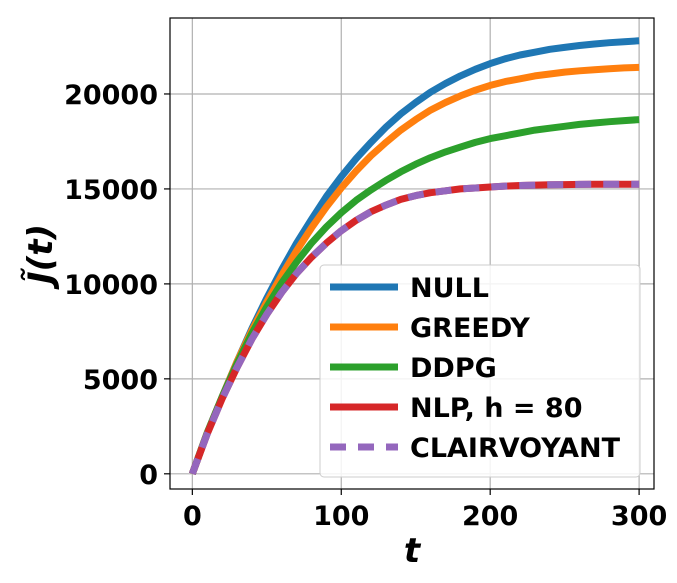  Describe the element at coordinates (470, 328) in the screenshot. I see `legend-label: GREEDY` at that location.